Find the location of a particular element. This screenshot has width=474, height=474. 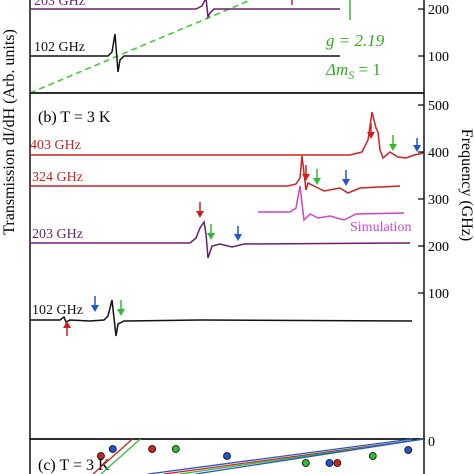

dm-subscript: S is located at coordinates (351, 75).